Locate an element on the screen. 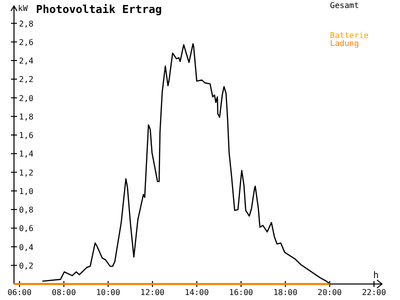 Image resolution: width=400 pixels, height=300 pixels. y-tick-label: 1,6 is located at coordinates (26, 135).